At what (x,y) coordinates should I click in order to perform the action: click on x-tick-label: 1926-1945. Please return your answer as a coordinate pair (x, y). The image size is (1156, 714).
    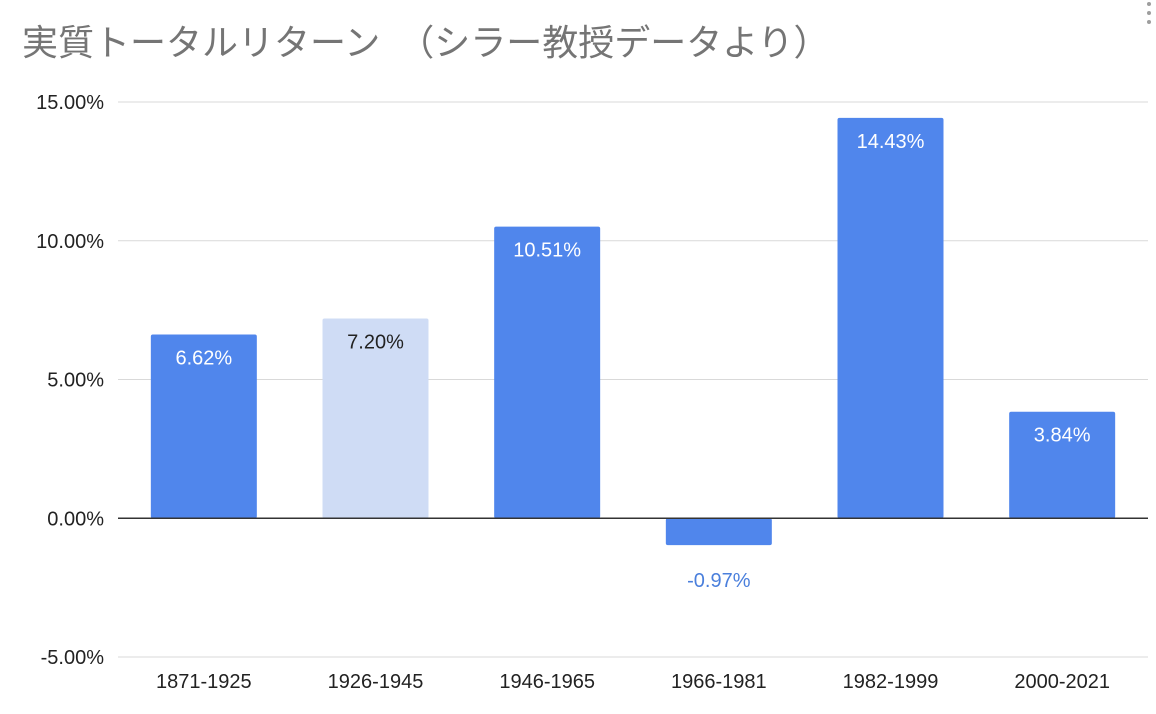
    Looking at the image, I should click on (376, 682).